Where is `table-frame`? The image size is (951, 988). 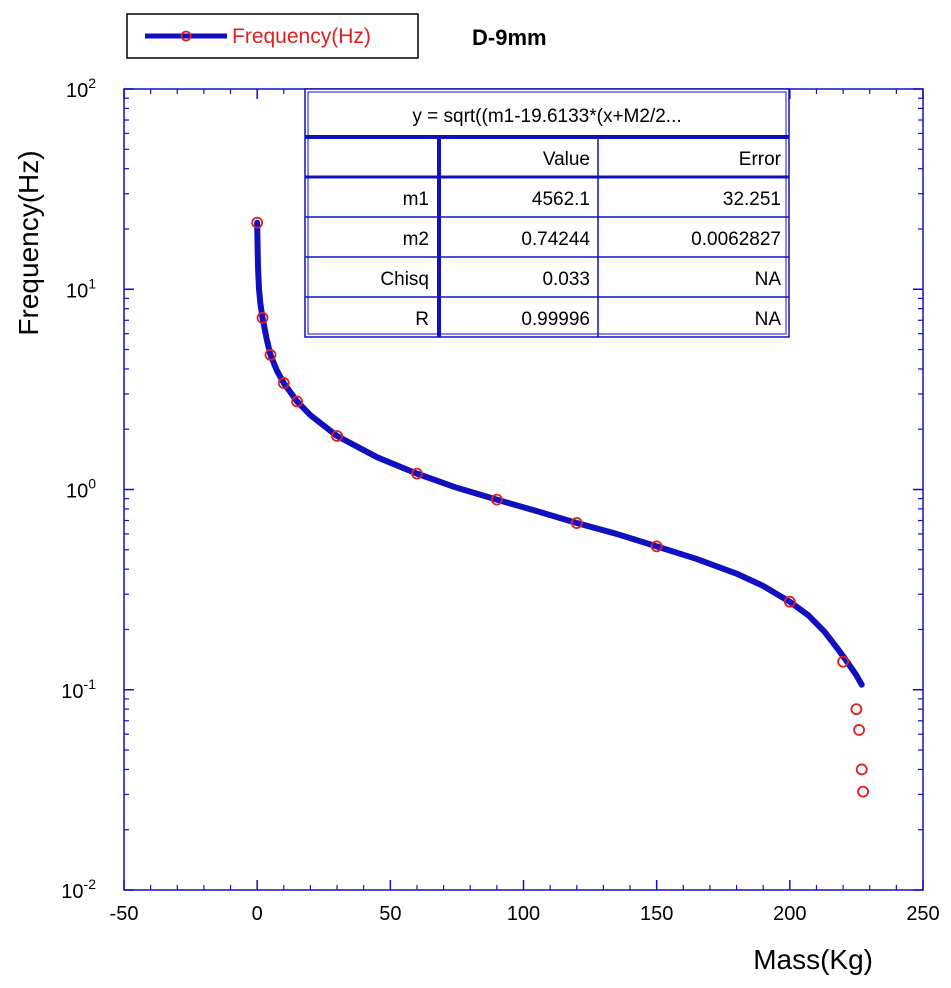
table-frame is located at coordinates (547, 213).